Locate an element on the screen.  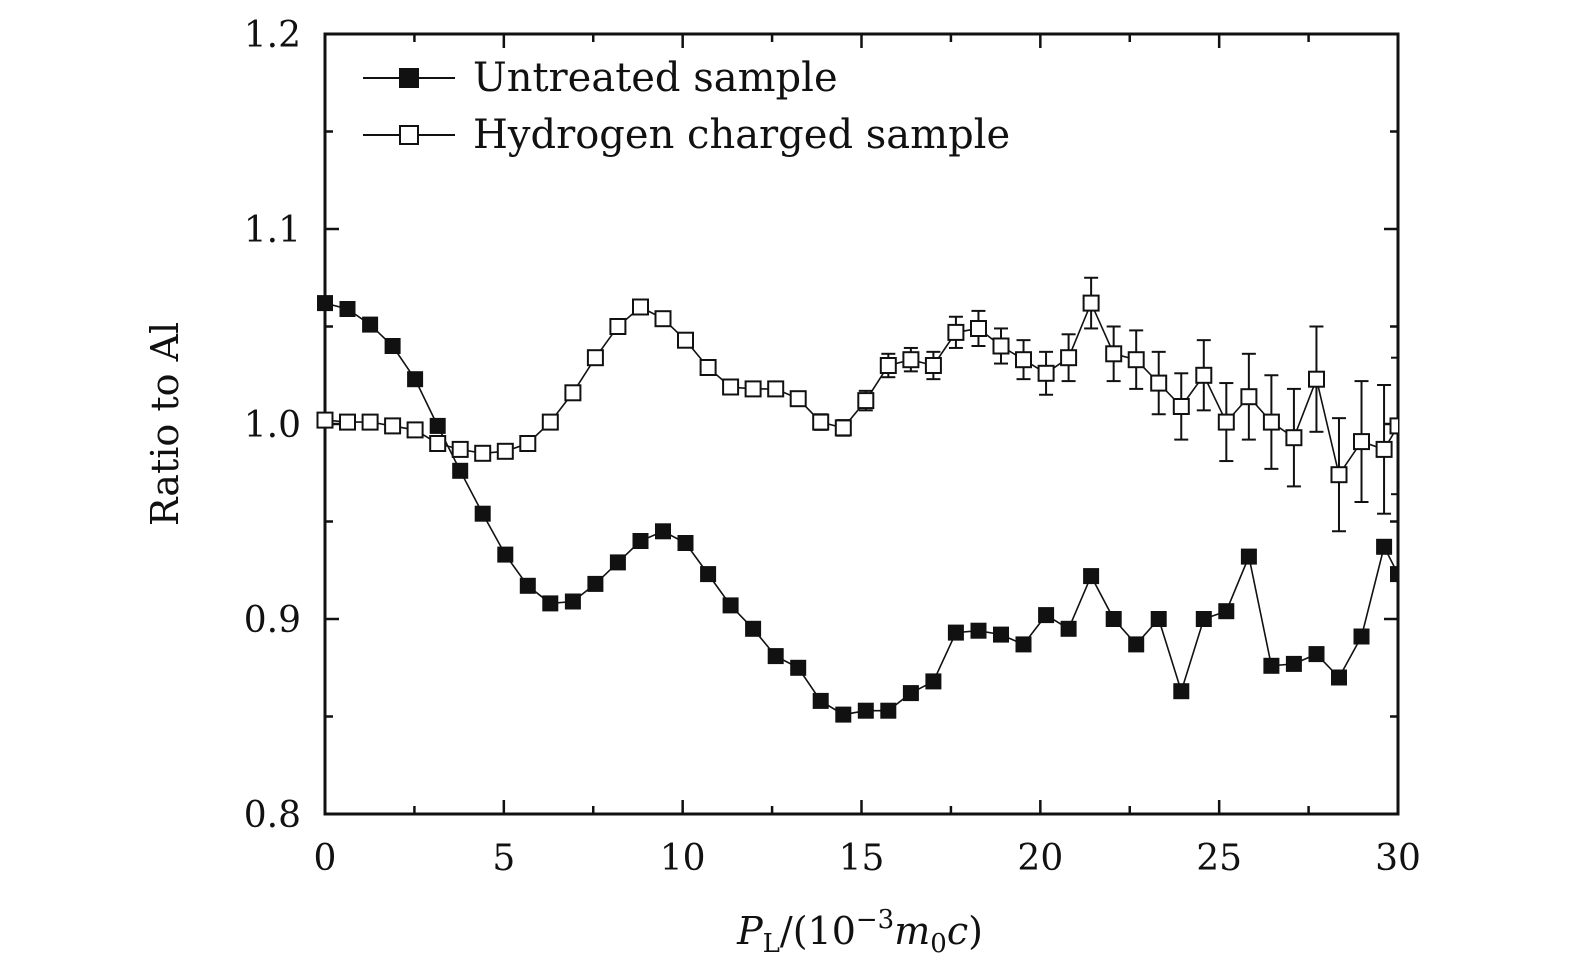
x-axis-title-m-sub: 0 is located at coordinates (938, 944).